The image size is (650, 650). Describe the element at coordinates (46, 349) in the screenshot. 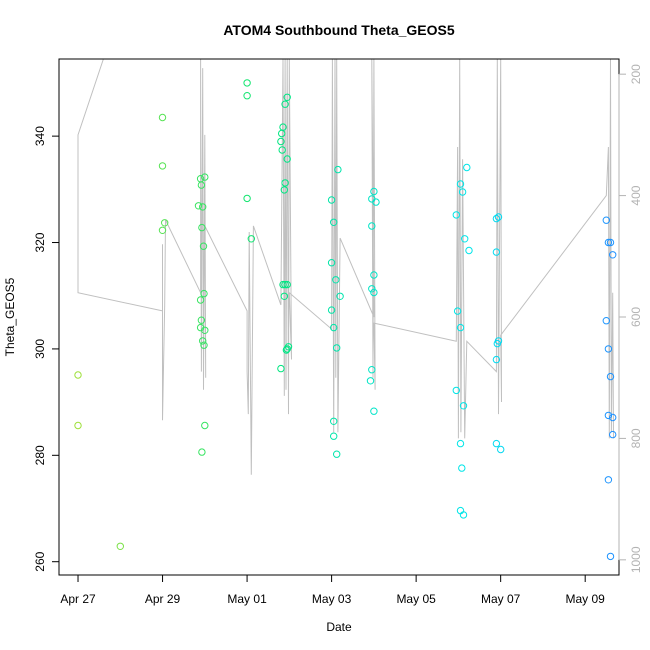

I see `y-axis: 260 280 300 320 340` at that location.